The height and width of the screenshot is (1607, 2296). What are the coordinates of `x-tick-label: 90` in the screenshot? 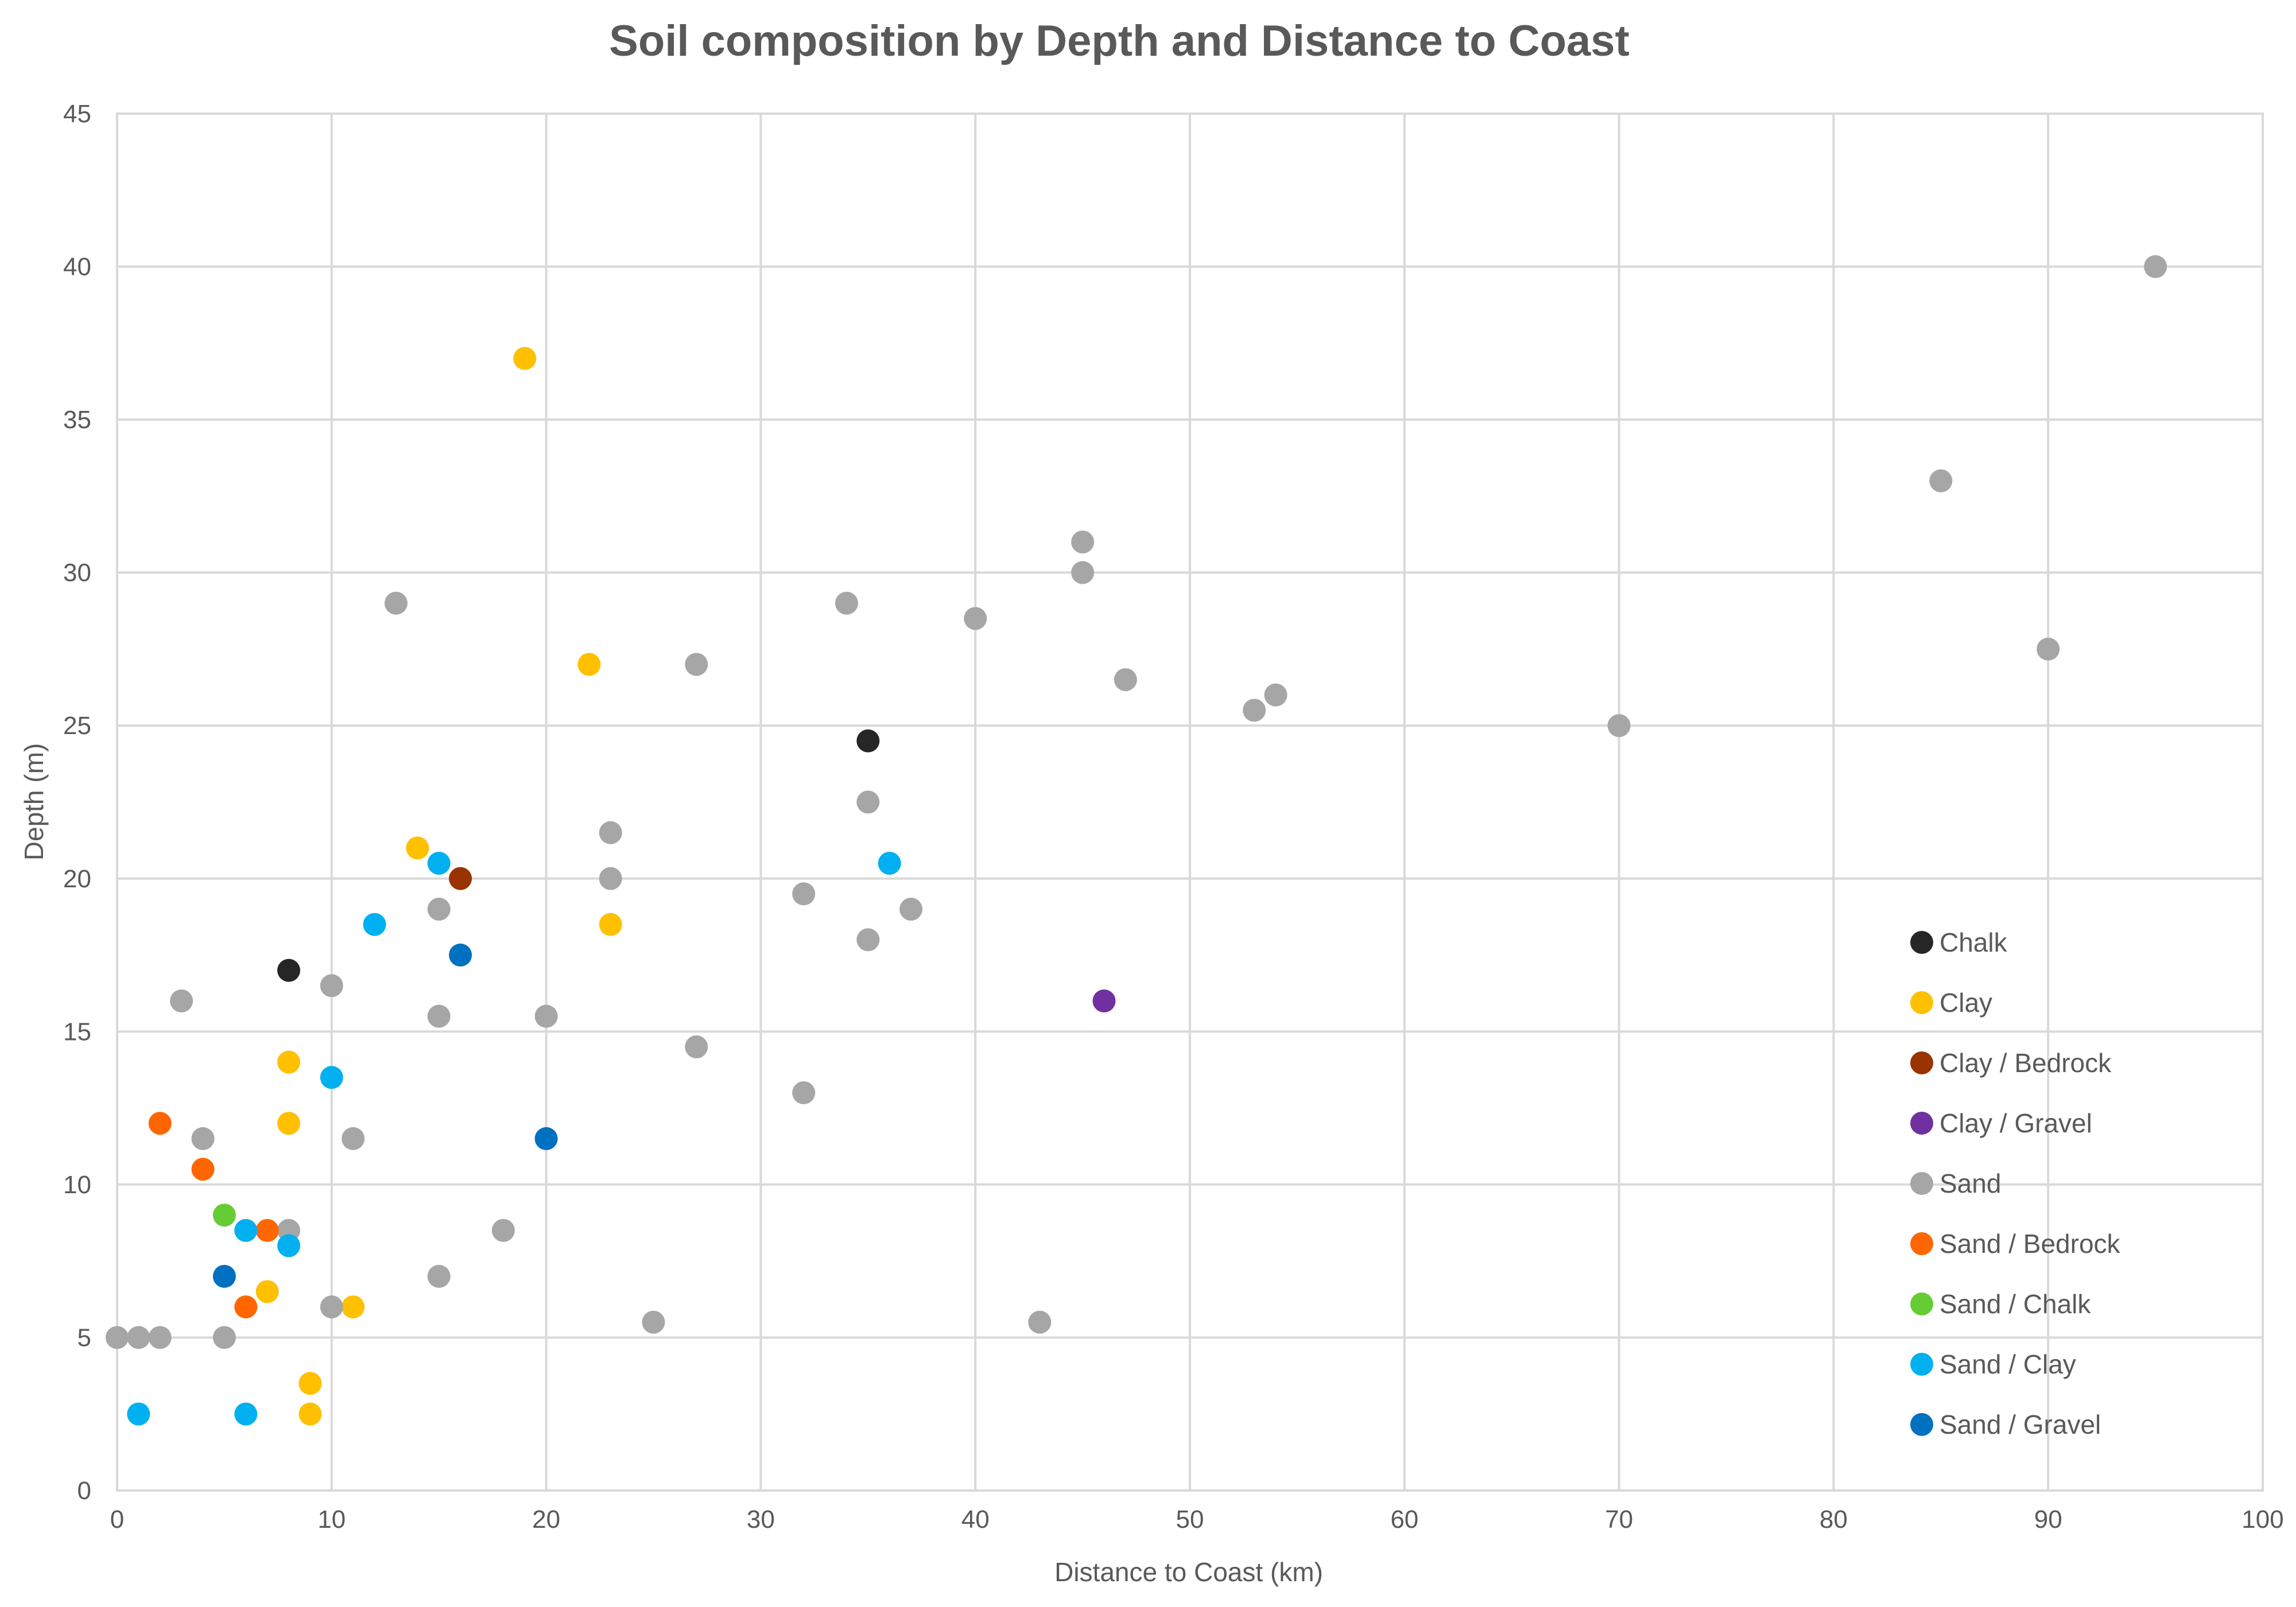 It's located at (2048, 1520).